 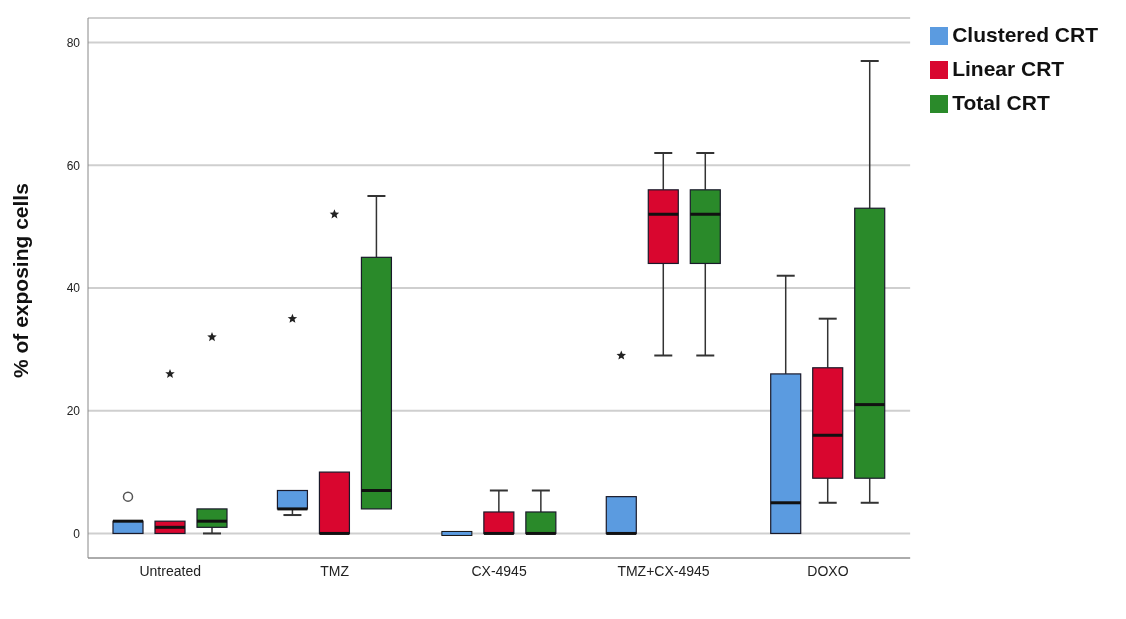 I want to click on legend-label: Total CRT, so click(x=1001, y=102).